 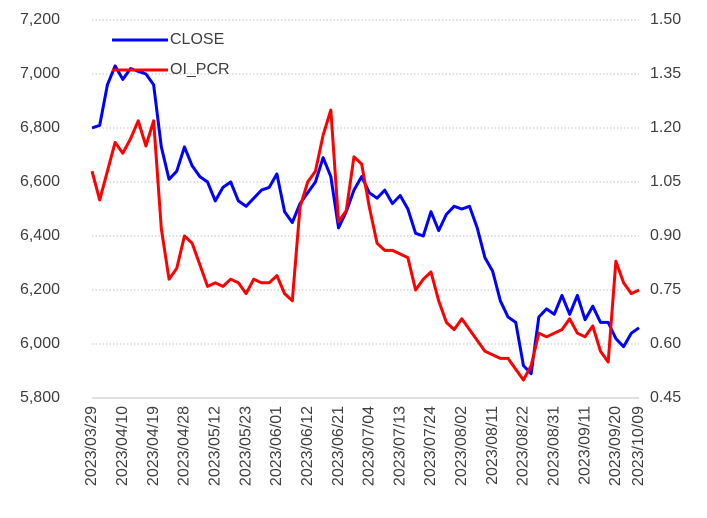 What do you see at coordinates (40, 181) in the screenshot?
I see `y-tick-label: 6,600` at bounding box center [40, 181].